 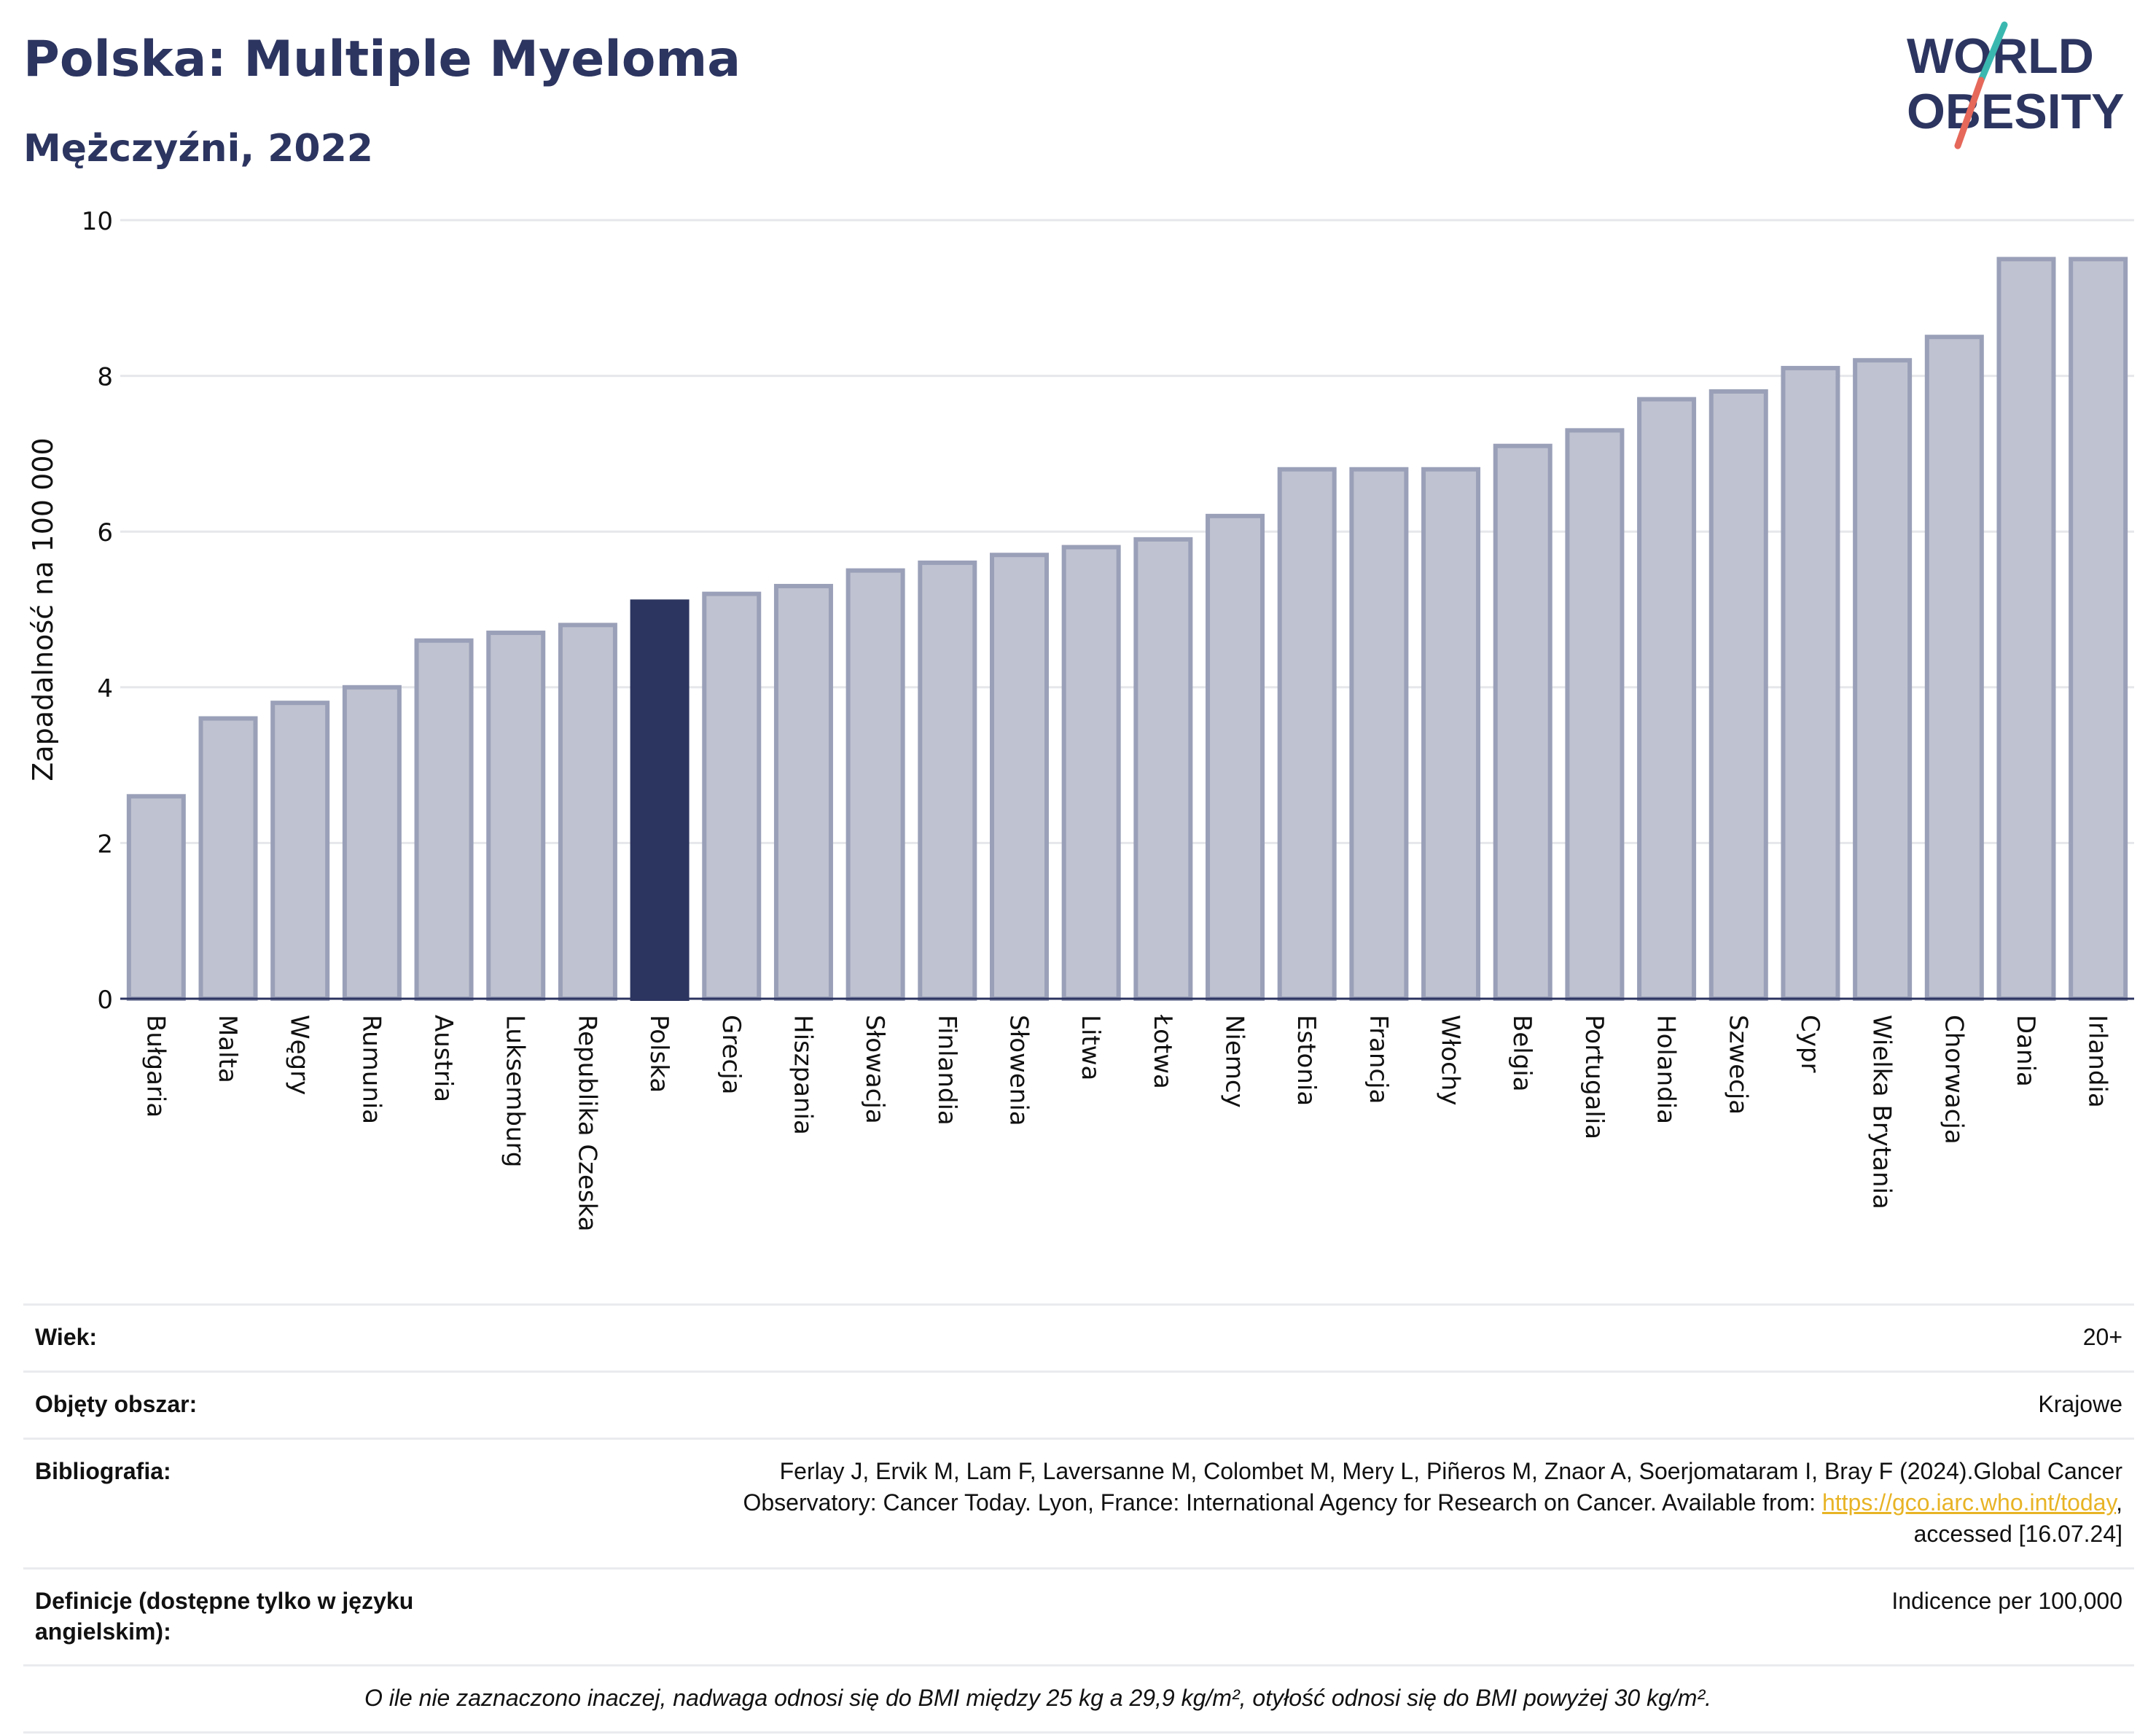 What do you see at coordinates (2102, 1337) in the screenshot?
I see `age-value: 20+` at bounding box center [2102, 1337].